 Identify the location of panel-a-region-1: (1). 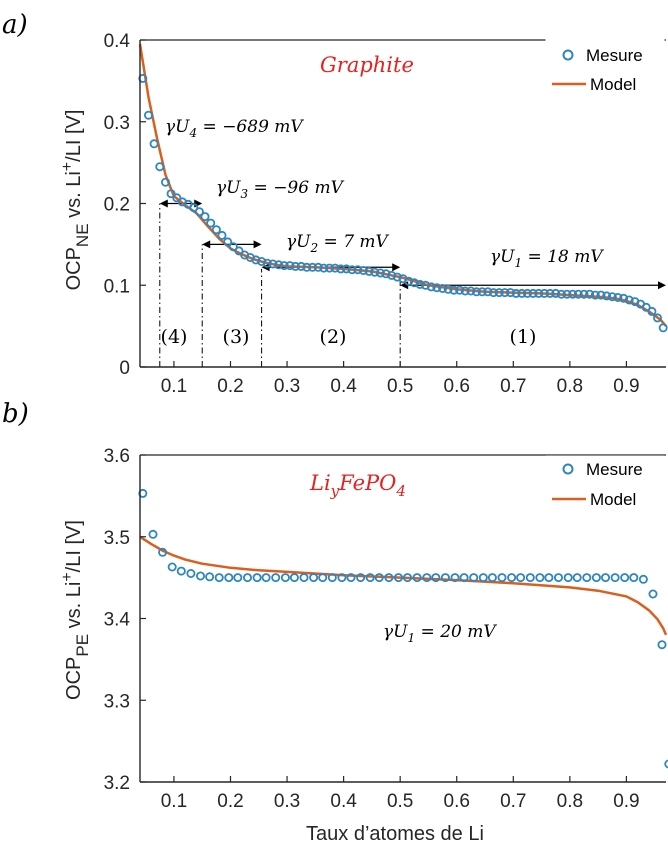
(523, 337).